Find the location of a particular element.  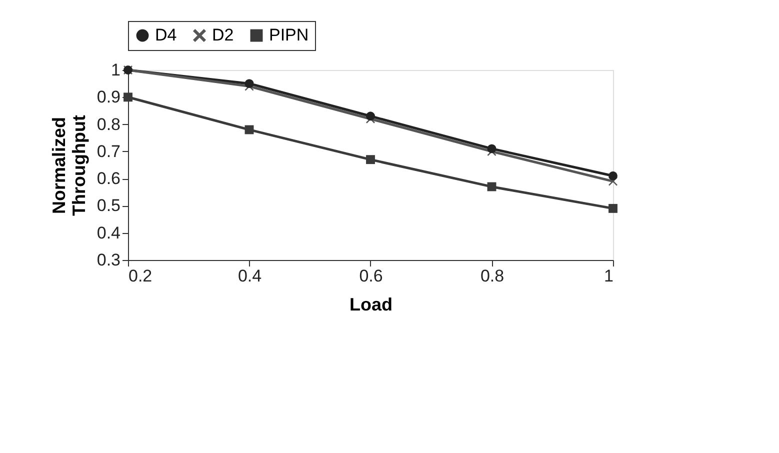

y-axis-title: Normalized Throughput is located at coordinates (68, 165).